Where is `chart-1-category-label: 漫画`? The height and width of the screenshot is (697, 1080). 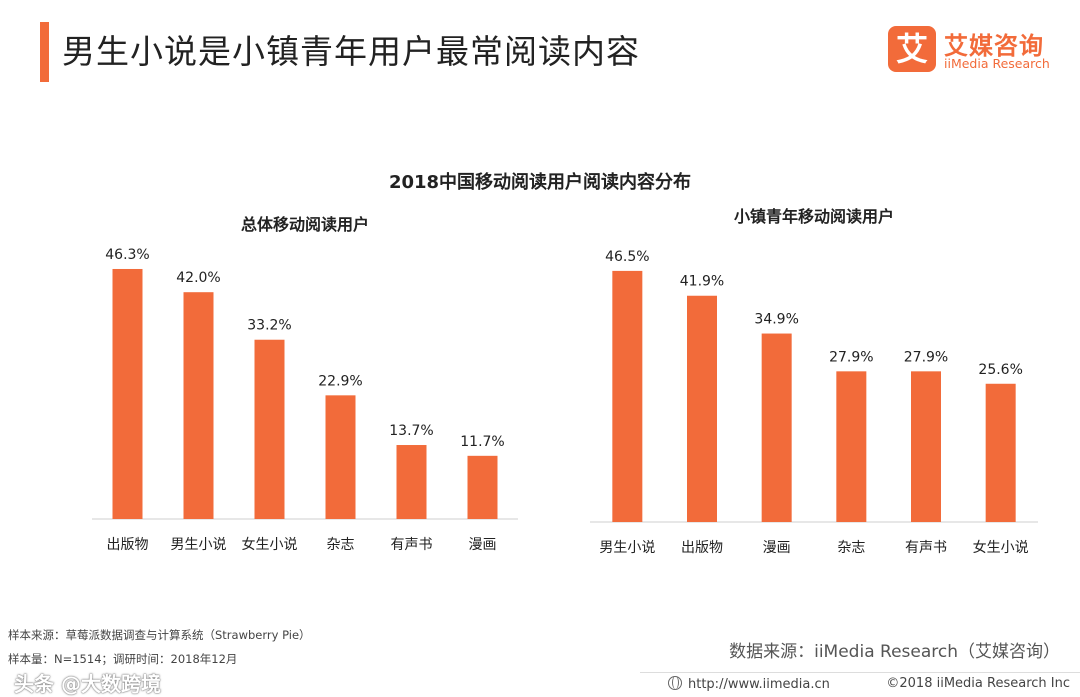 chart-1-category-label: 漫画 is located at coordinates (483, 545).